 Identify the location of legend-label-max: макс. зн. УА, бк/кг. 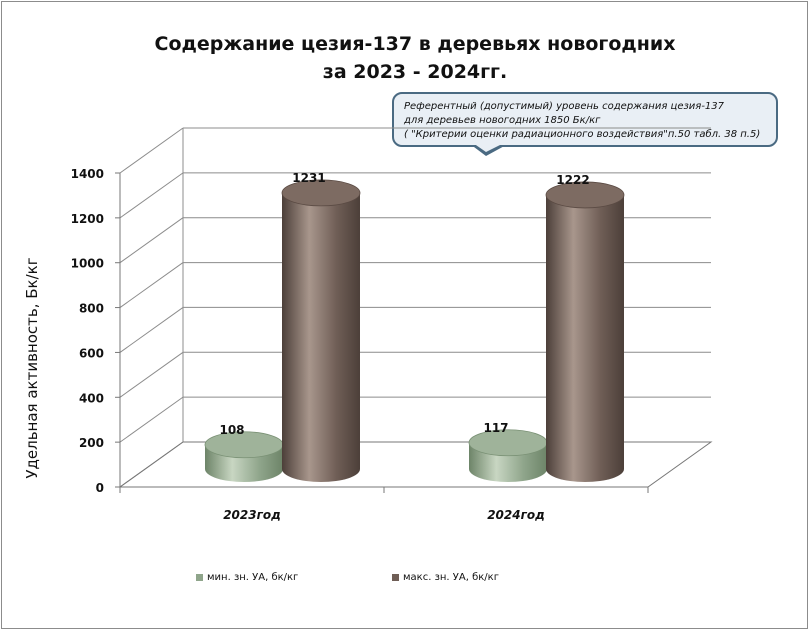
(451, 577).